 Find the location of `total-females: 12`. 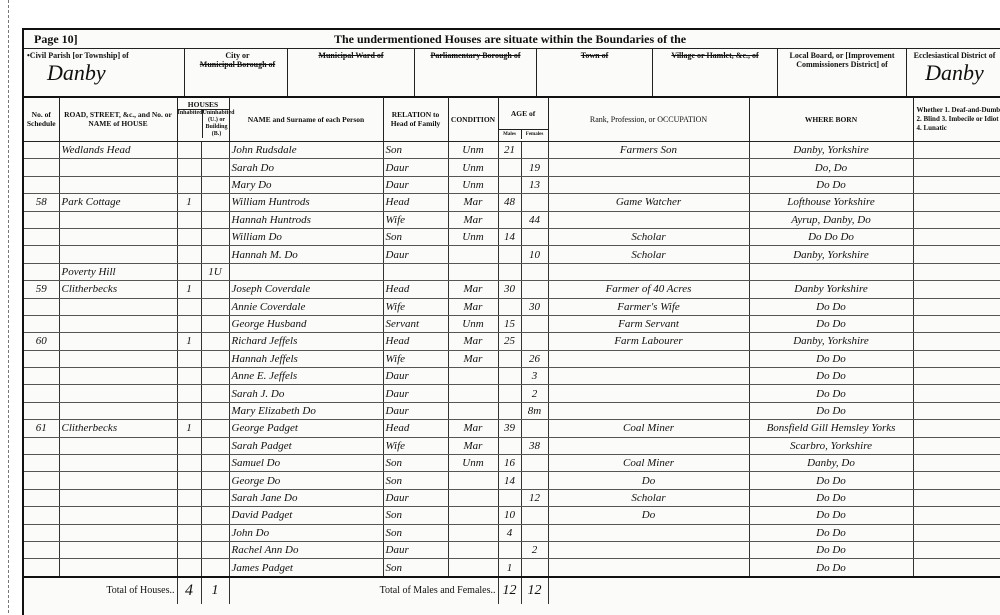

total-females: 12 is located at coordinates (535, 589).